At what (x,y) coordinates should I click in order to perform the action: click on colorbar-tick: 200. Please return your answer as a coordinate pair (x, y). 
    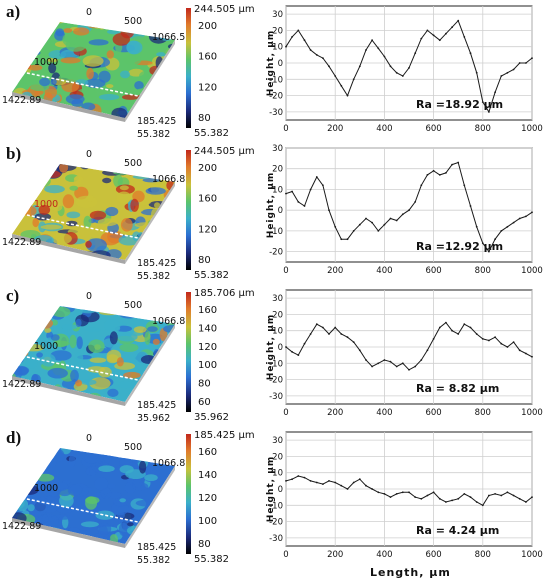
    Looking at the image, I should click on (207, 168).